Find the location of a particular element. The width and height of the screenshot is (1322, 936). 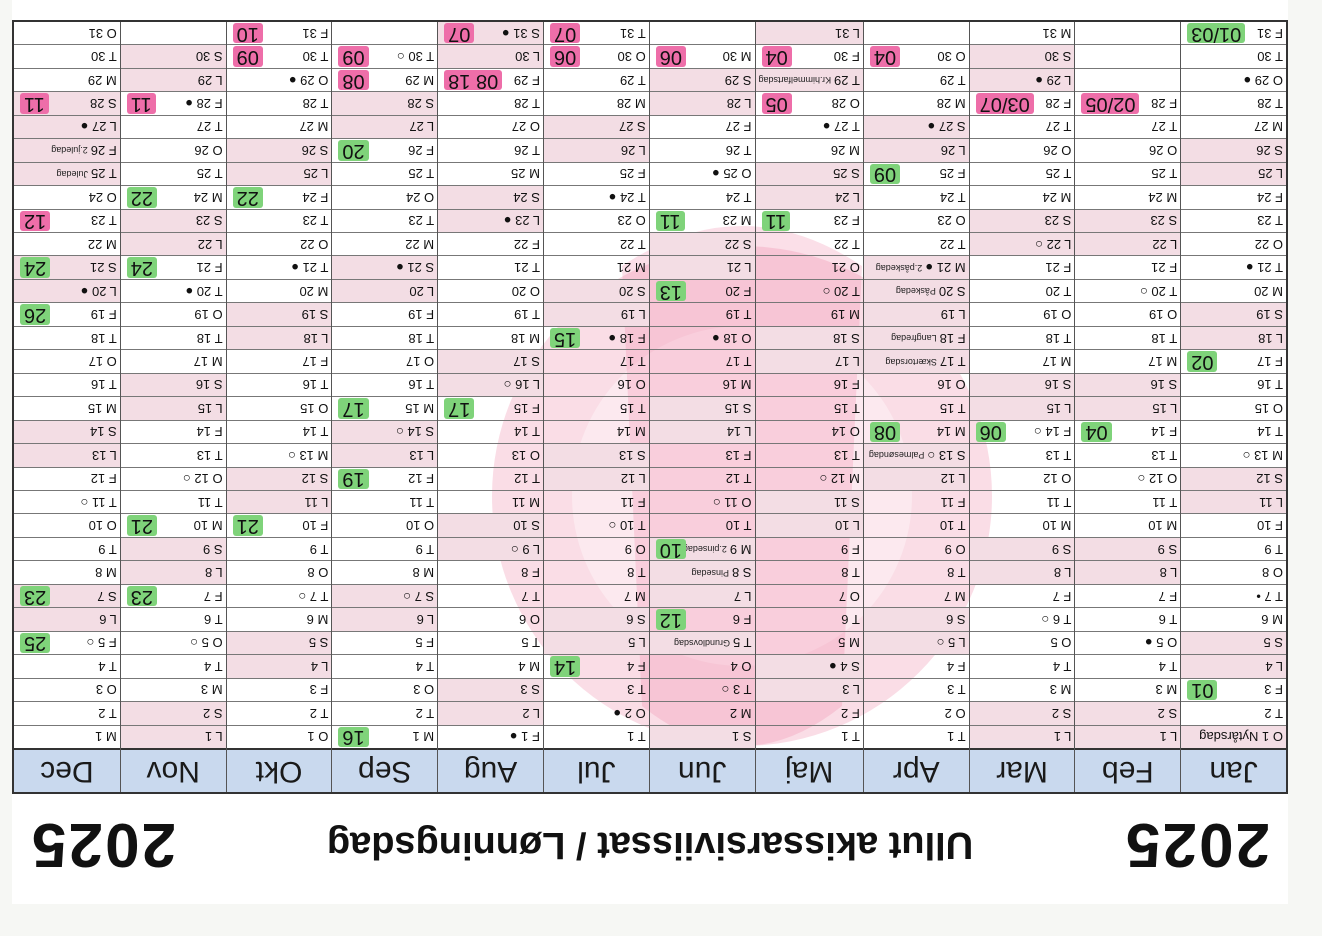

day-cell: M 1 is located at coordinates (67, 736).